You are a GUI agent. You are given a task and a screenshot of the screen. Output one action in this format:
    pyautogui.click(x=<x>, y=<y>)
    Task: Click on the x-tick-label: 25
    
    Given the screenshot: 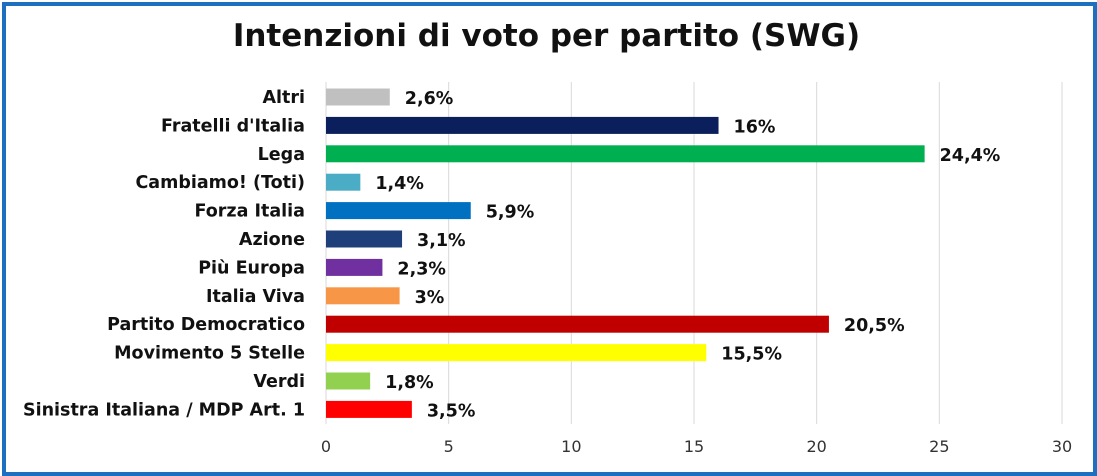 What is the action you would take?
    pyautogui.click(x=939, y=446)
    